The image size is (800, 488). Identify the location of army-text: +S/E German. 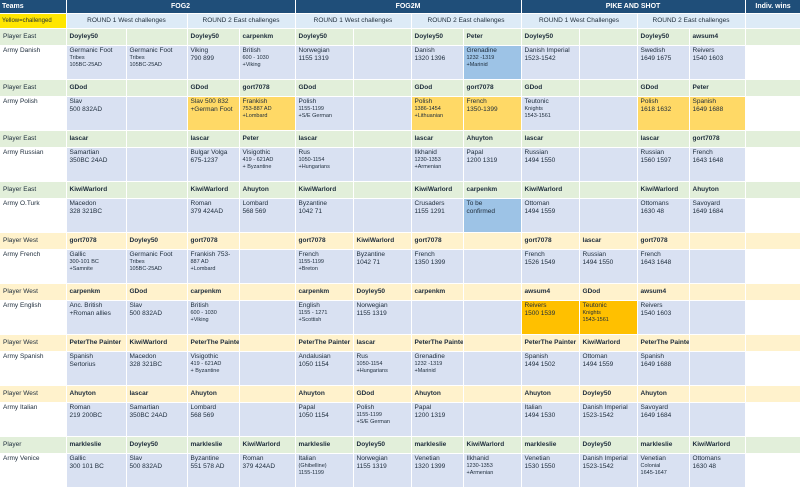
(373, 421).